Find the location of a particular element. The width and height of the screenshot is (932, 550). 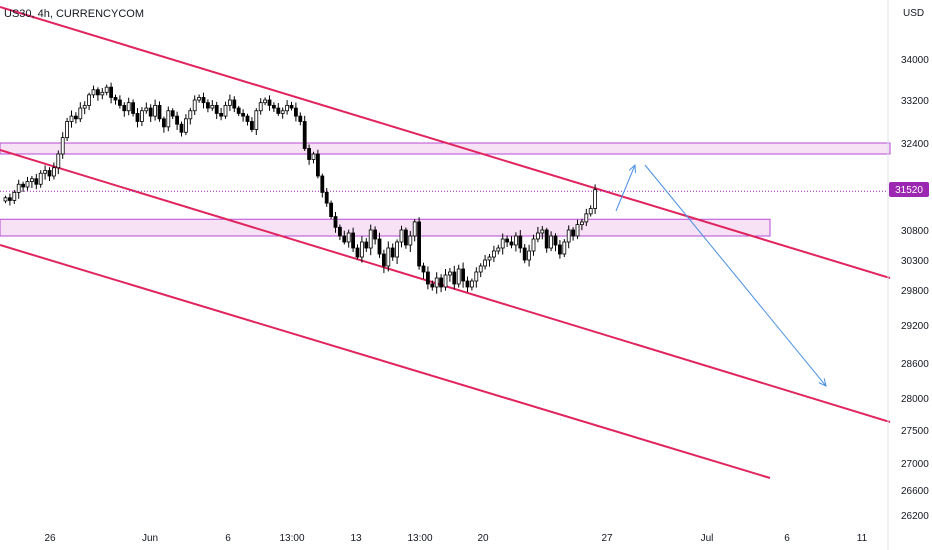

time-axis: 26 Jun 6 13:00 13 13:00 20 27 Jul 6 11 is located at coordinates (455, 538).